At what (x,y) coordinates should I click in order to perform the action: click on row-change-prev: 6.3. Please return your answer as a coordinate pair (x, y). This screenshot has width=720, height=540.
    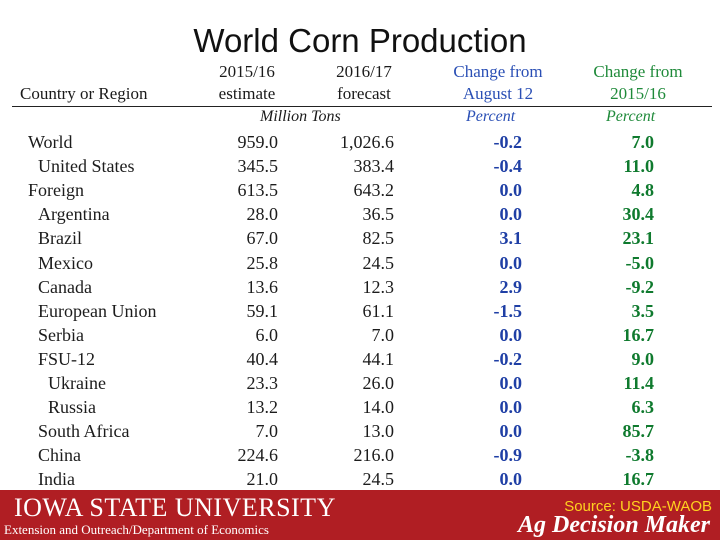
    Looking at the image, I should click on (643, 407).